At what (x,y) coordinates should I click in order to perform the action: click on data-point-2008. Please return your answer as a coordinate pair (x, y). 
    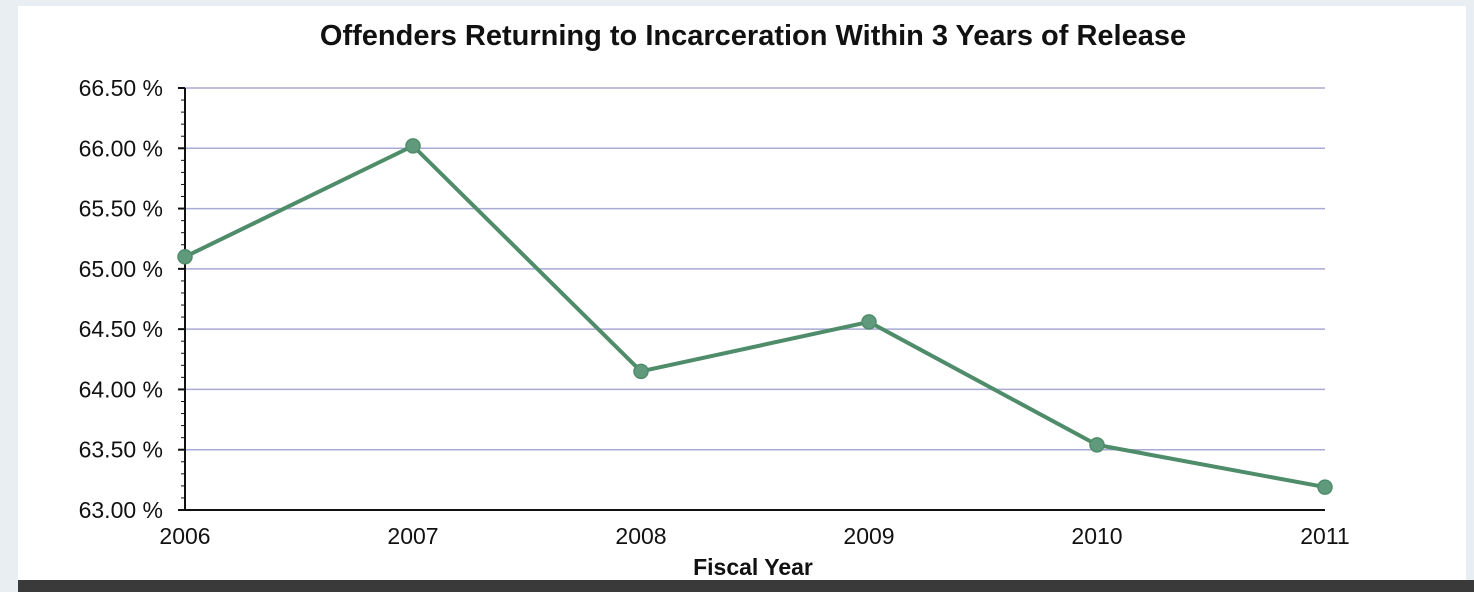
    Looking at the image, I should click on (641, 371).